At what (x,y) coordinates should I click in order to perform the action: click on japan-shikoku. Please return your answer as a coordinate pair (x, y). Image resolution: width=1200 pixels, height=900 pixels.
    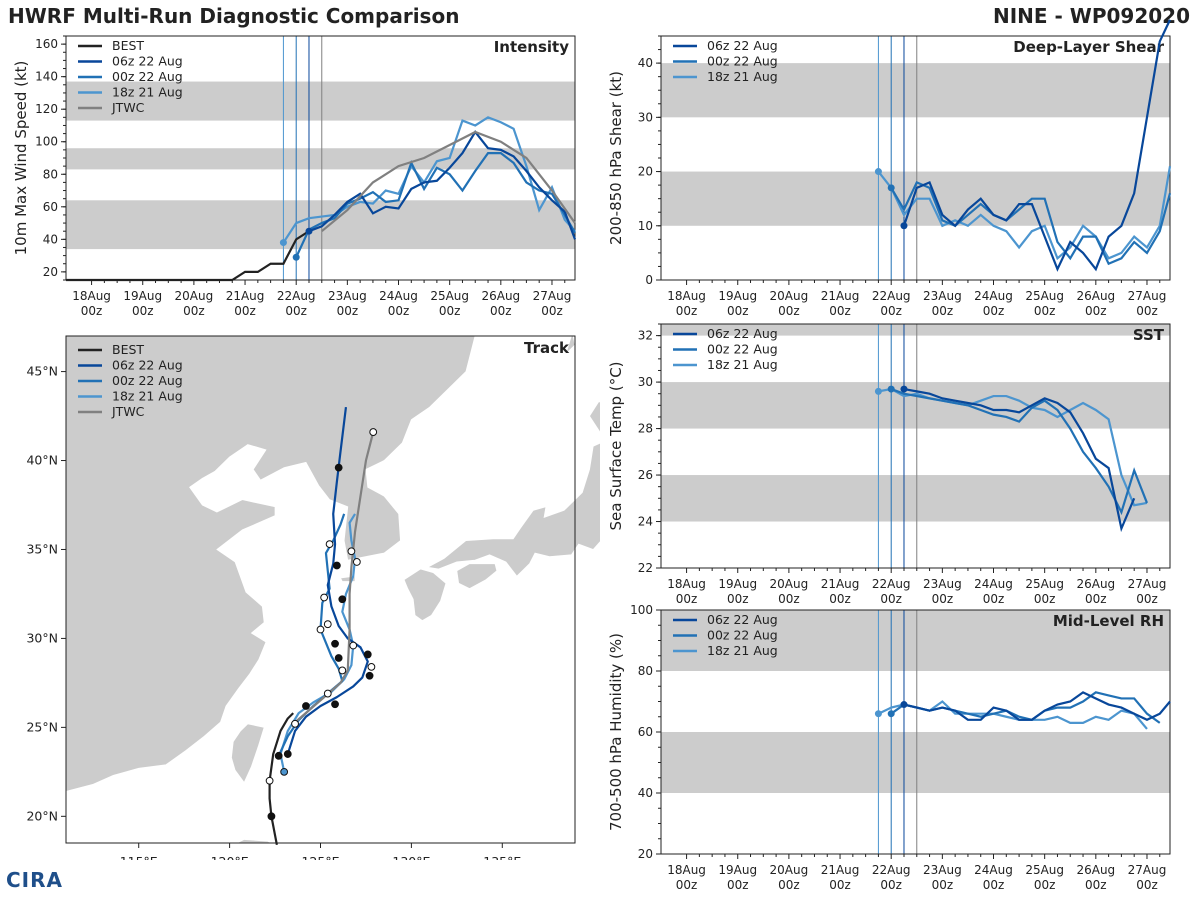
    Looking at the image, I should click on (477, 576).